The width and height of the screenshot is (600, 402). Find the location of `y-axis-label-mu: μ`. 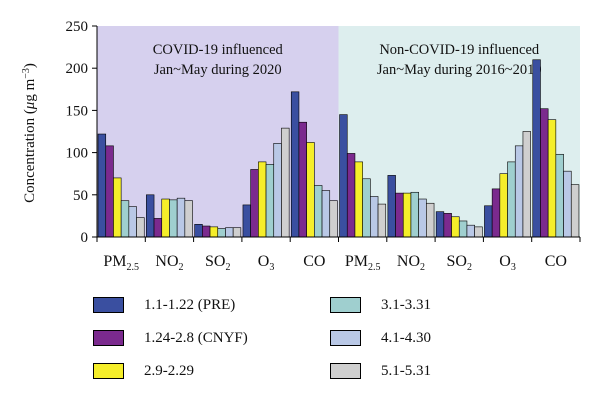

y-axis-label-mu: μ is located at coordinates (30, 105).